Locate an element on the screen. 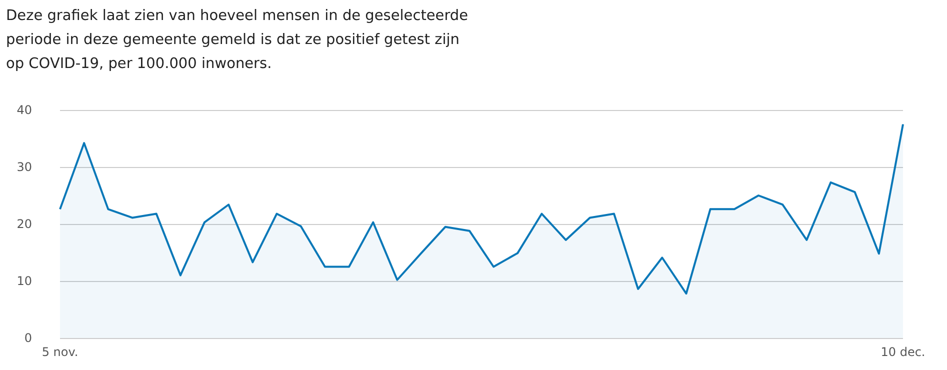 Image resolution: width=947 pixels, height=370 pixels. x-tick-label: 5 nov. is located at coordinates (60, 352).